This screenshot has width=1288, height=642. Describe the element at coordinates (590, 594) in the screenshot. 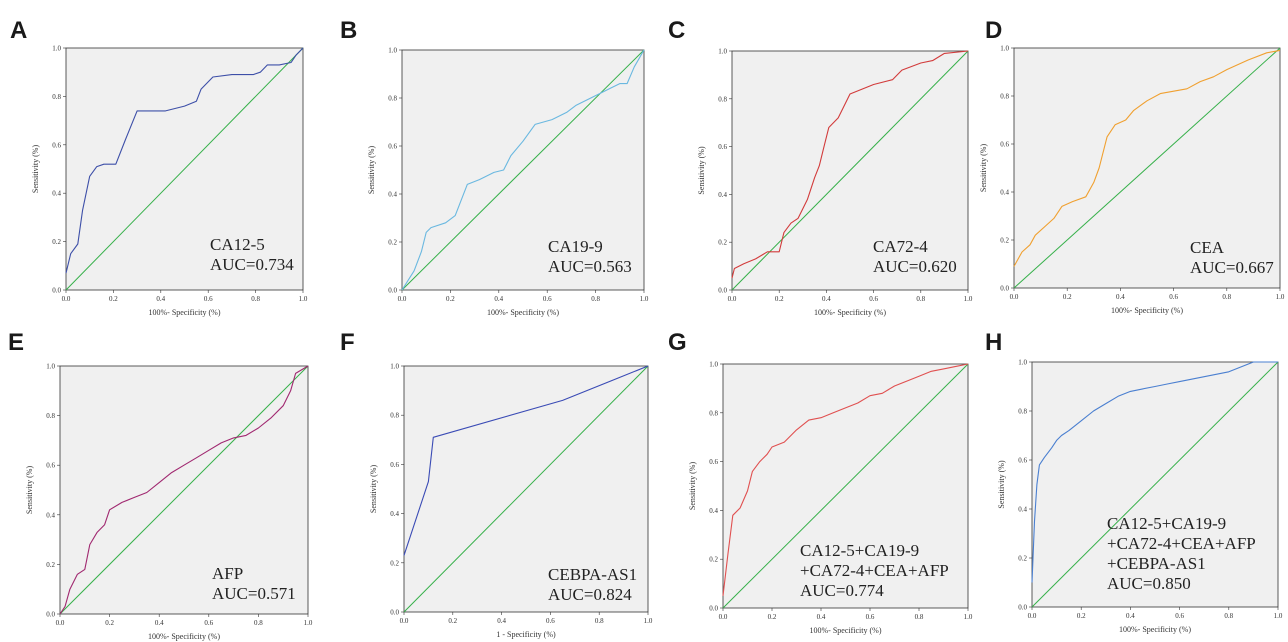

I see `annotation-line: AUC=0.824` at that location.